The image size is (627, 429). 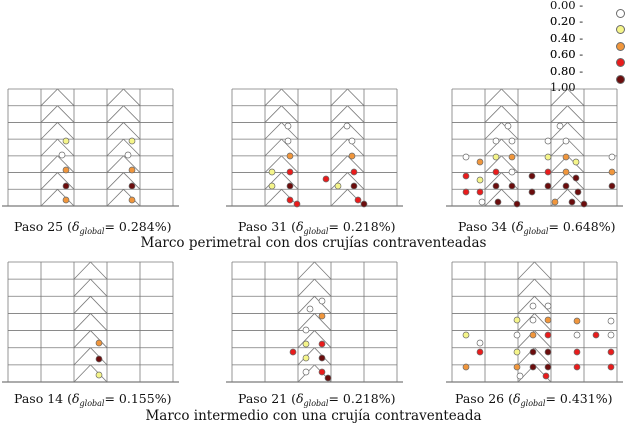 I want to click on panel-label-5: Paso 21 (δglobal= 0.218%), so click(x=317, y=399).